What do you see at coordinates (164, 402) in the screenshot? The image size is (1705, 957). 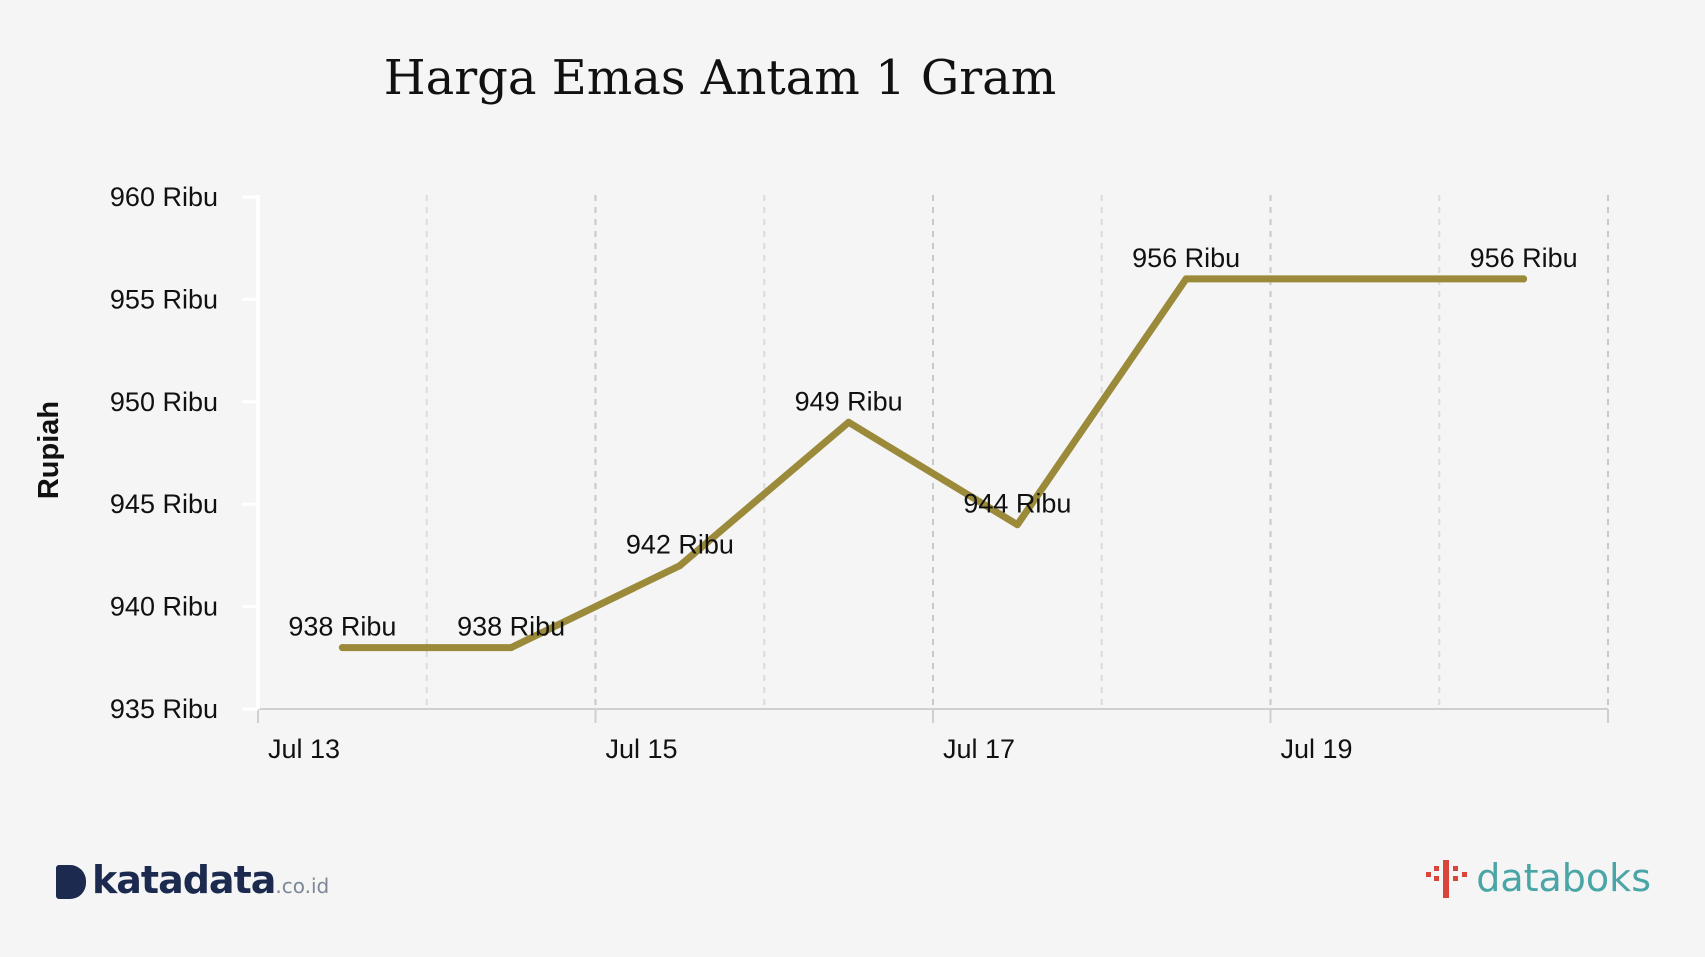 I see `y-tick-label: 950 Ribu` at bounding box center [164, 402].